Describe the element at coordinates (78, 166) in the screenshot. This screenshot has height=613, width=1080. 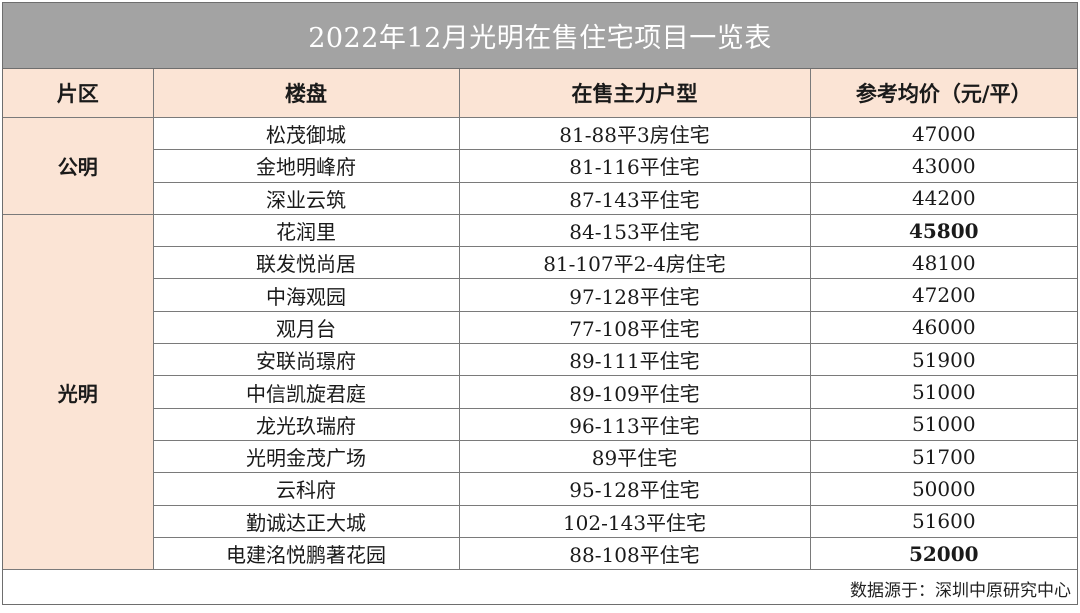
I see `district-cell: 公明` at that location.